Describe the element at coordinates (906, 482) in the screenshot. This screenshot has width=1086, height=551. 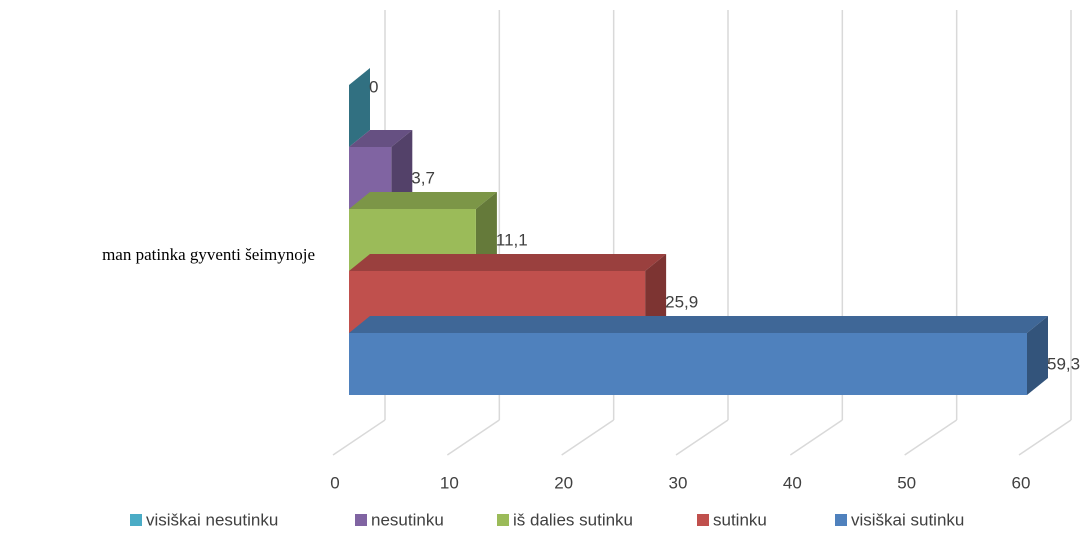
I see `x-tick-label: 50` at that location.